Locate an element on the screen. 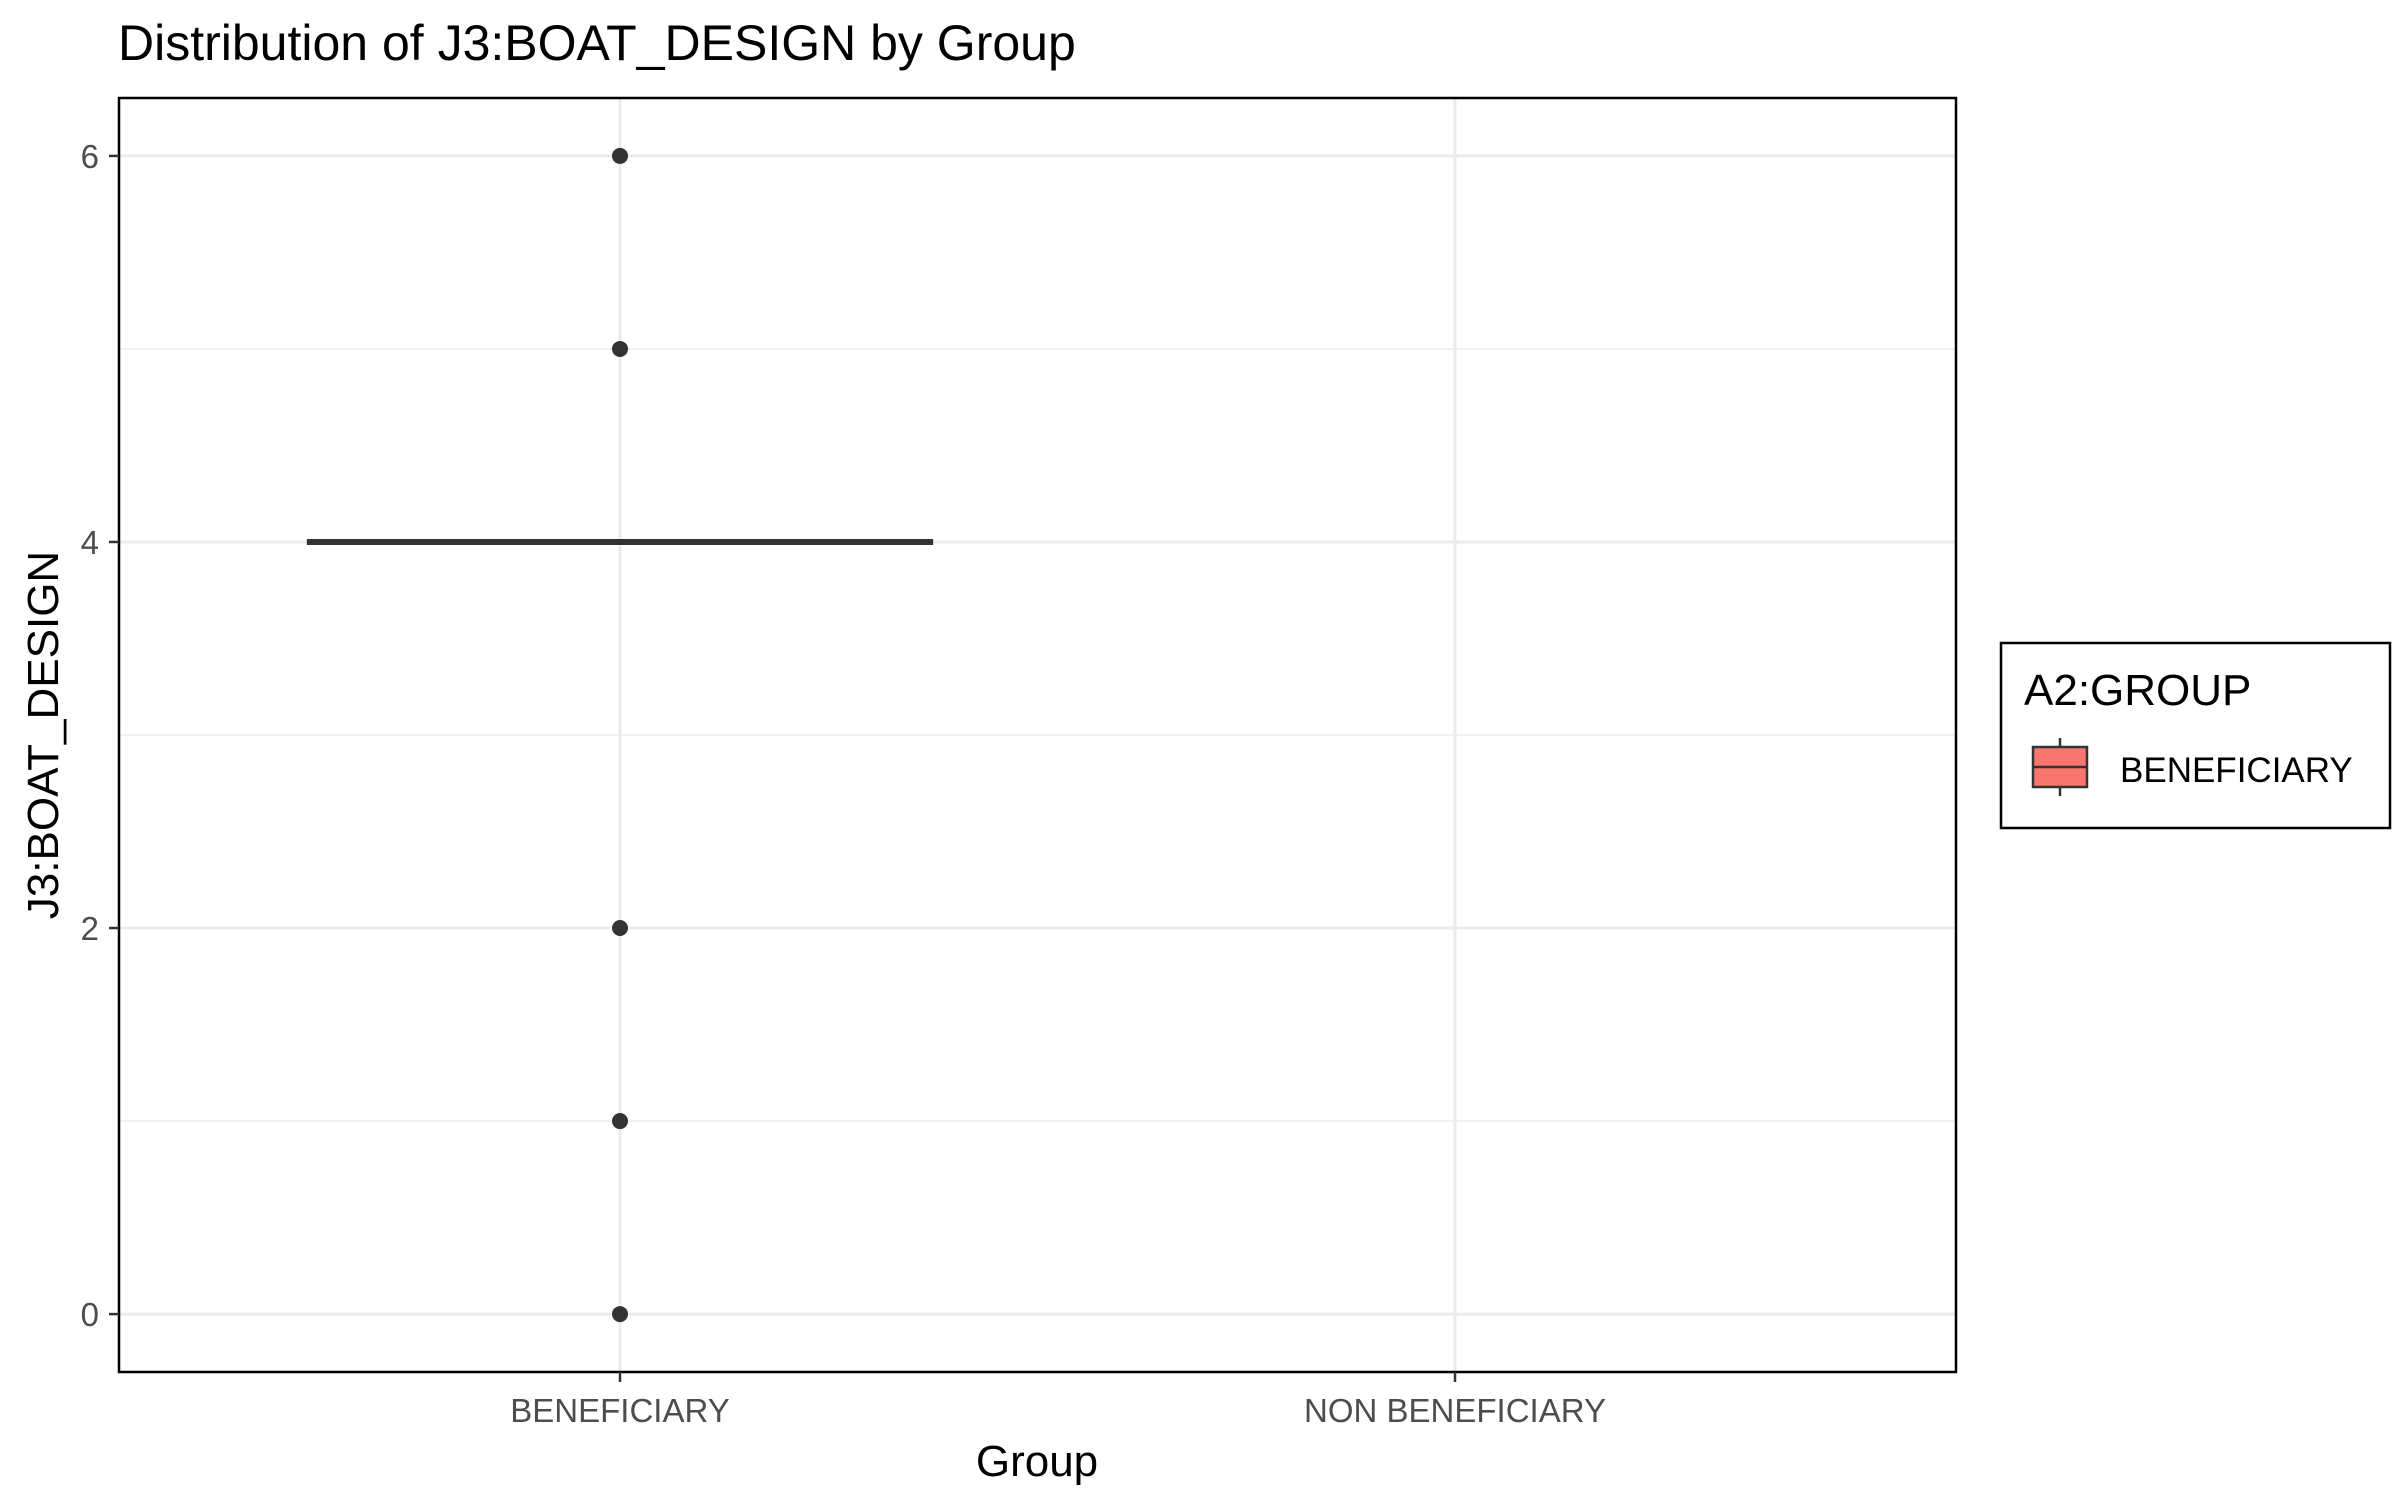 This screenshot has width=2400, height=1500. legend-label-beneficiary: BENEFICIARY is located at coordinates (2236, 770).